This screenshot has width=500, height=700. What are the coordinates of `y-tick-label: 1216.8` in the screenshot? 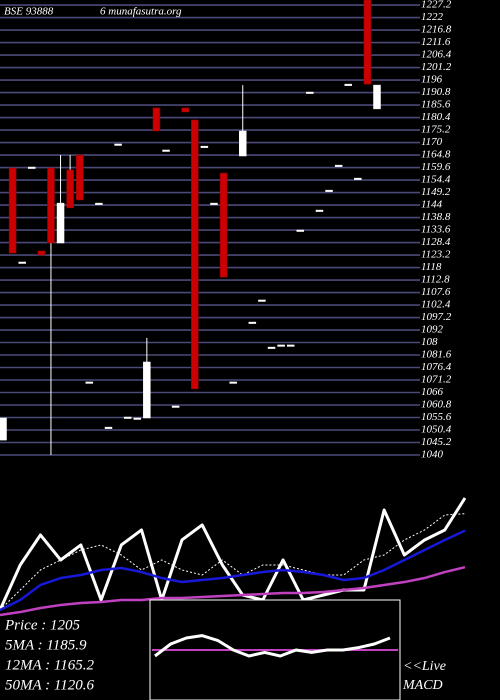 It's located at (436, 30).